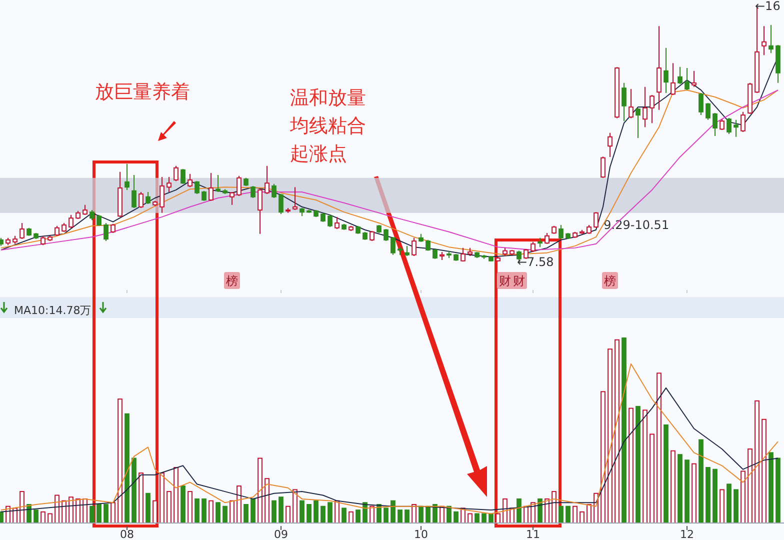 The width and height of the screenshot is (784, 540). Describe the element at coordinates (327, 126) in the screenshot. I see `annotation: 均线粘合` at that location.